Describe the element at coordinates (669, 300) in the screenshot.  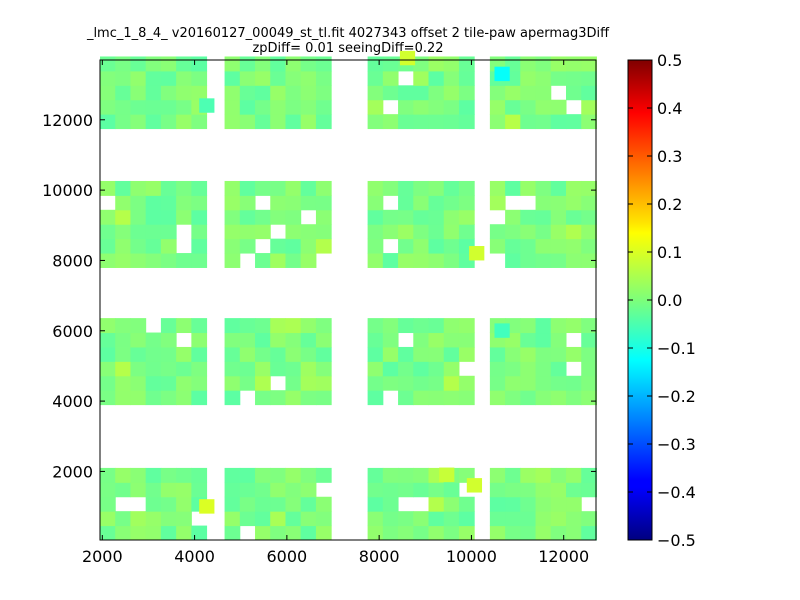
I see `colorbar-tick-label: 0.0` at that location.